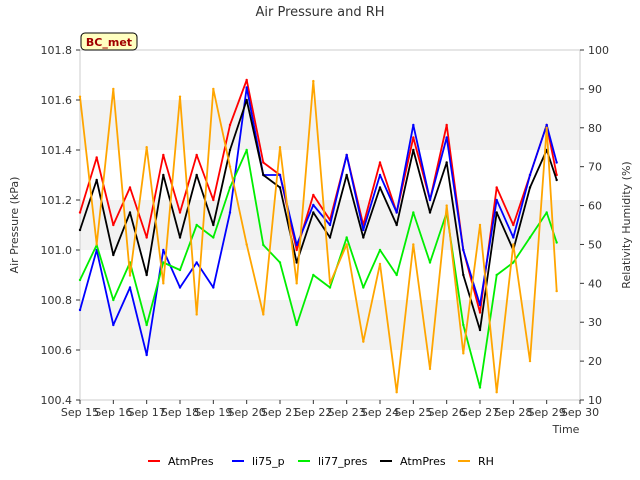  I want to click on x-tick-label: Sep 28, so click(513, 412).